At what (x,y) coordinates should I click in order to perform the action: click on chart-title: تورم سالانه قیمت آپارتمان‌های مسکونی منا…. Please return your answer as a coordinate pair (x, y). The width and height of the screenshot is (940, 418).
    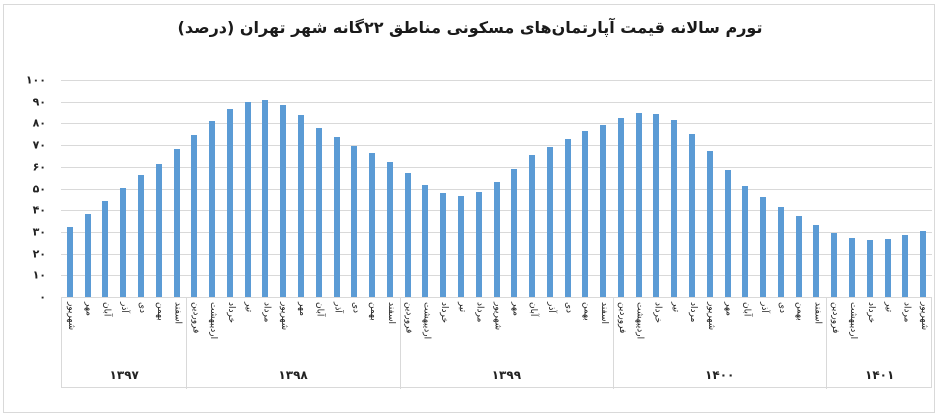
    Looking at the image, I should click on (470, 27).